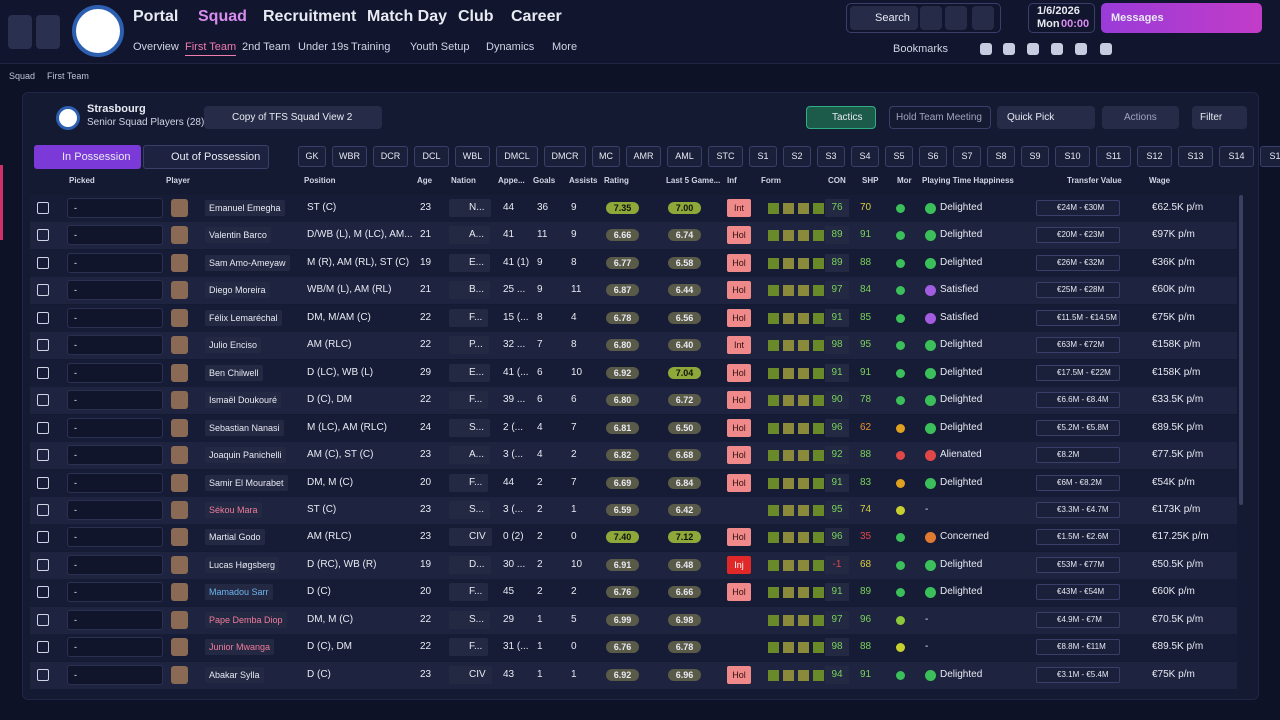  What do you see at coordinates (1072, 156) in the screenshot?
I see `position-chip: S10` at bounding box center [1072, 156].